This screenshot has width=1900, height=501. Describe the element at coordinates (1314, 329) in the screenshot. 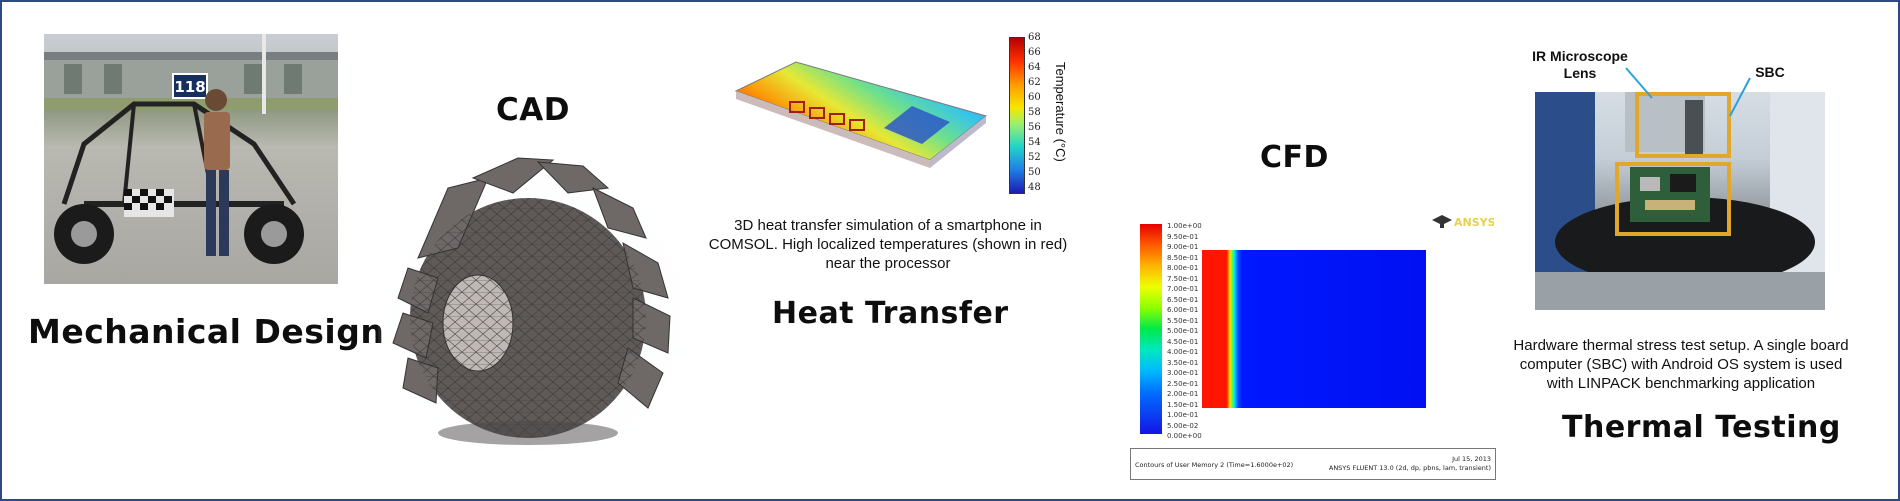

I see `cfd-contour-field` at that location.